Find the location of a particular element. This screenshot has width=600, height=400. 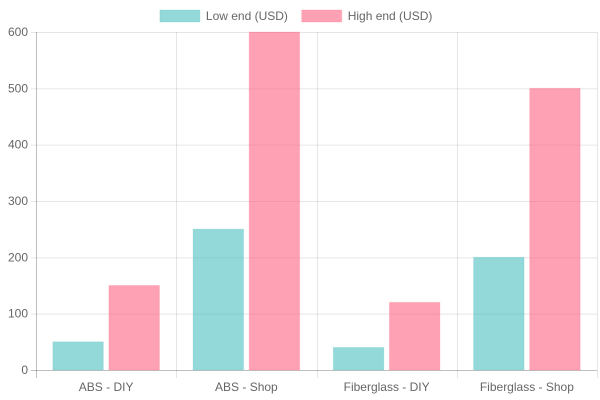

y-tick-label: 100 is located at coordinates (18, 314).